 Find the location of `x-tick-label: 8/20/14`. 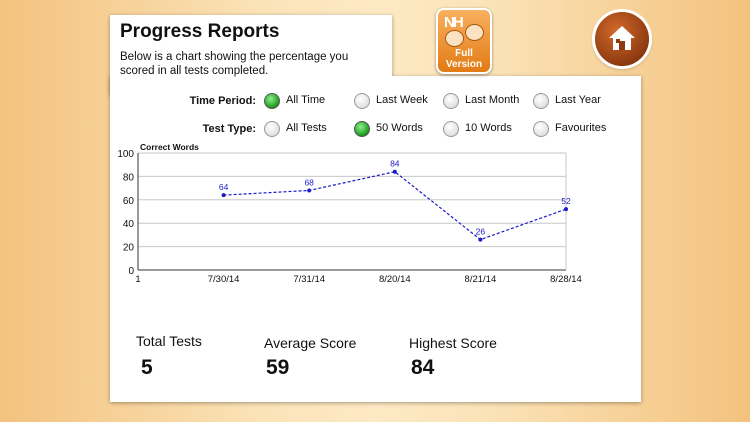

x-tick-label: 8/20/14 is located at coordinates (395, 279).